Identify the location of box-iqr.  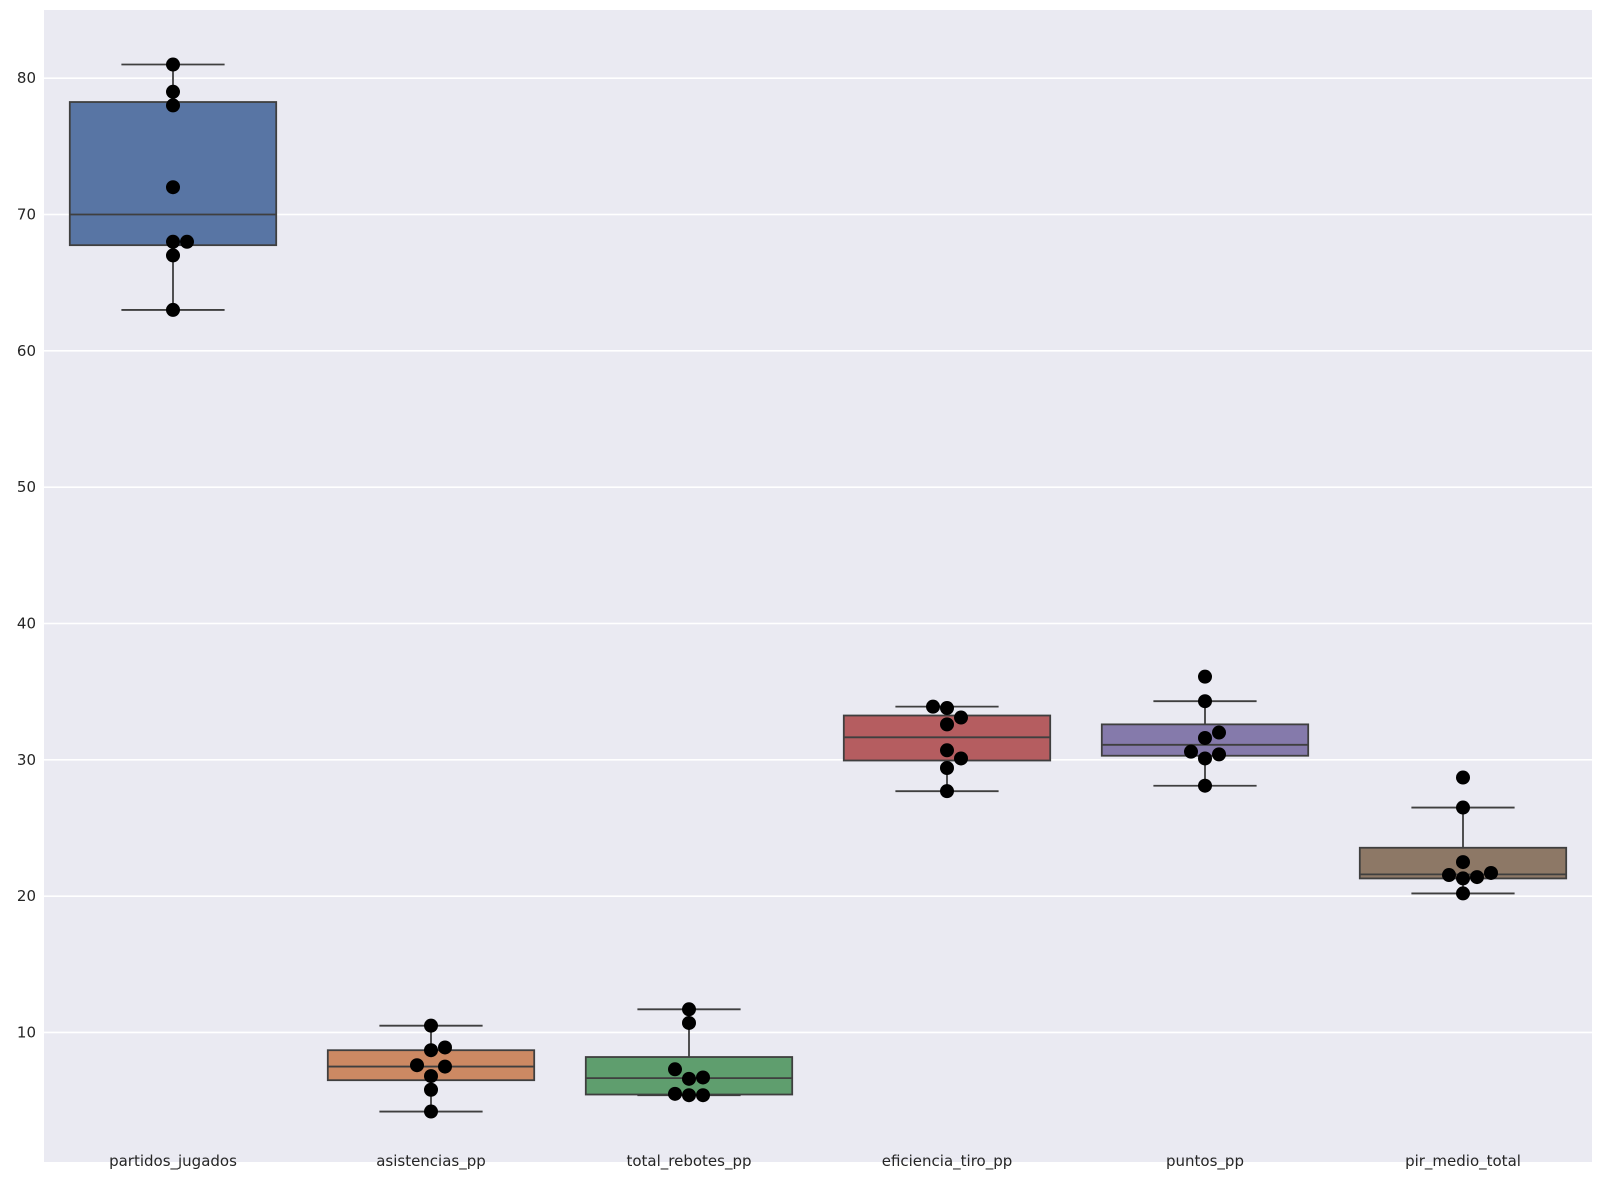
(173, 174).